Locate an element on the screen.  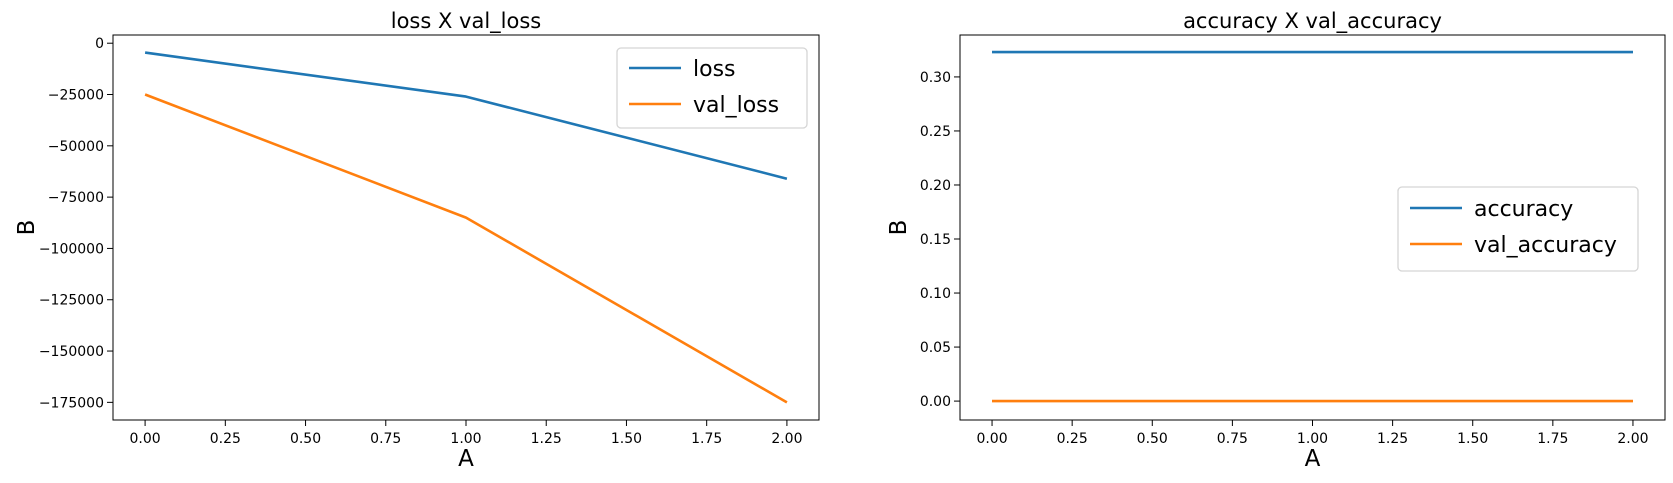
y-tick-label: 0.15 is located at coordinates (935, 240).